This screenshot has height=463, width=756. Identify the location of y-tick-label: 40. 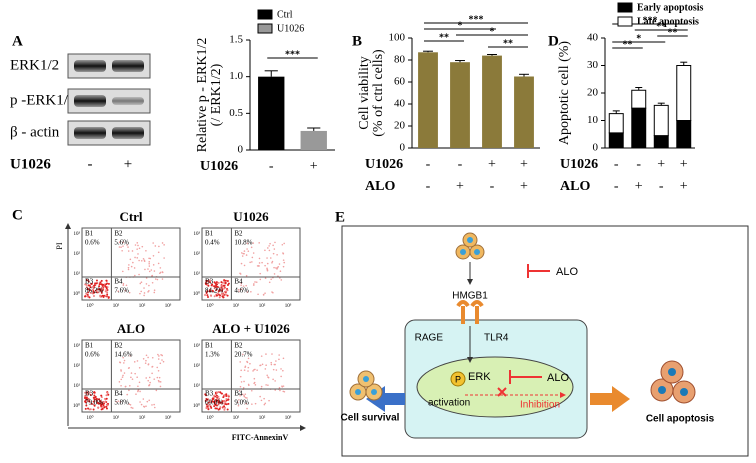
(400, 104).